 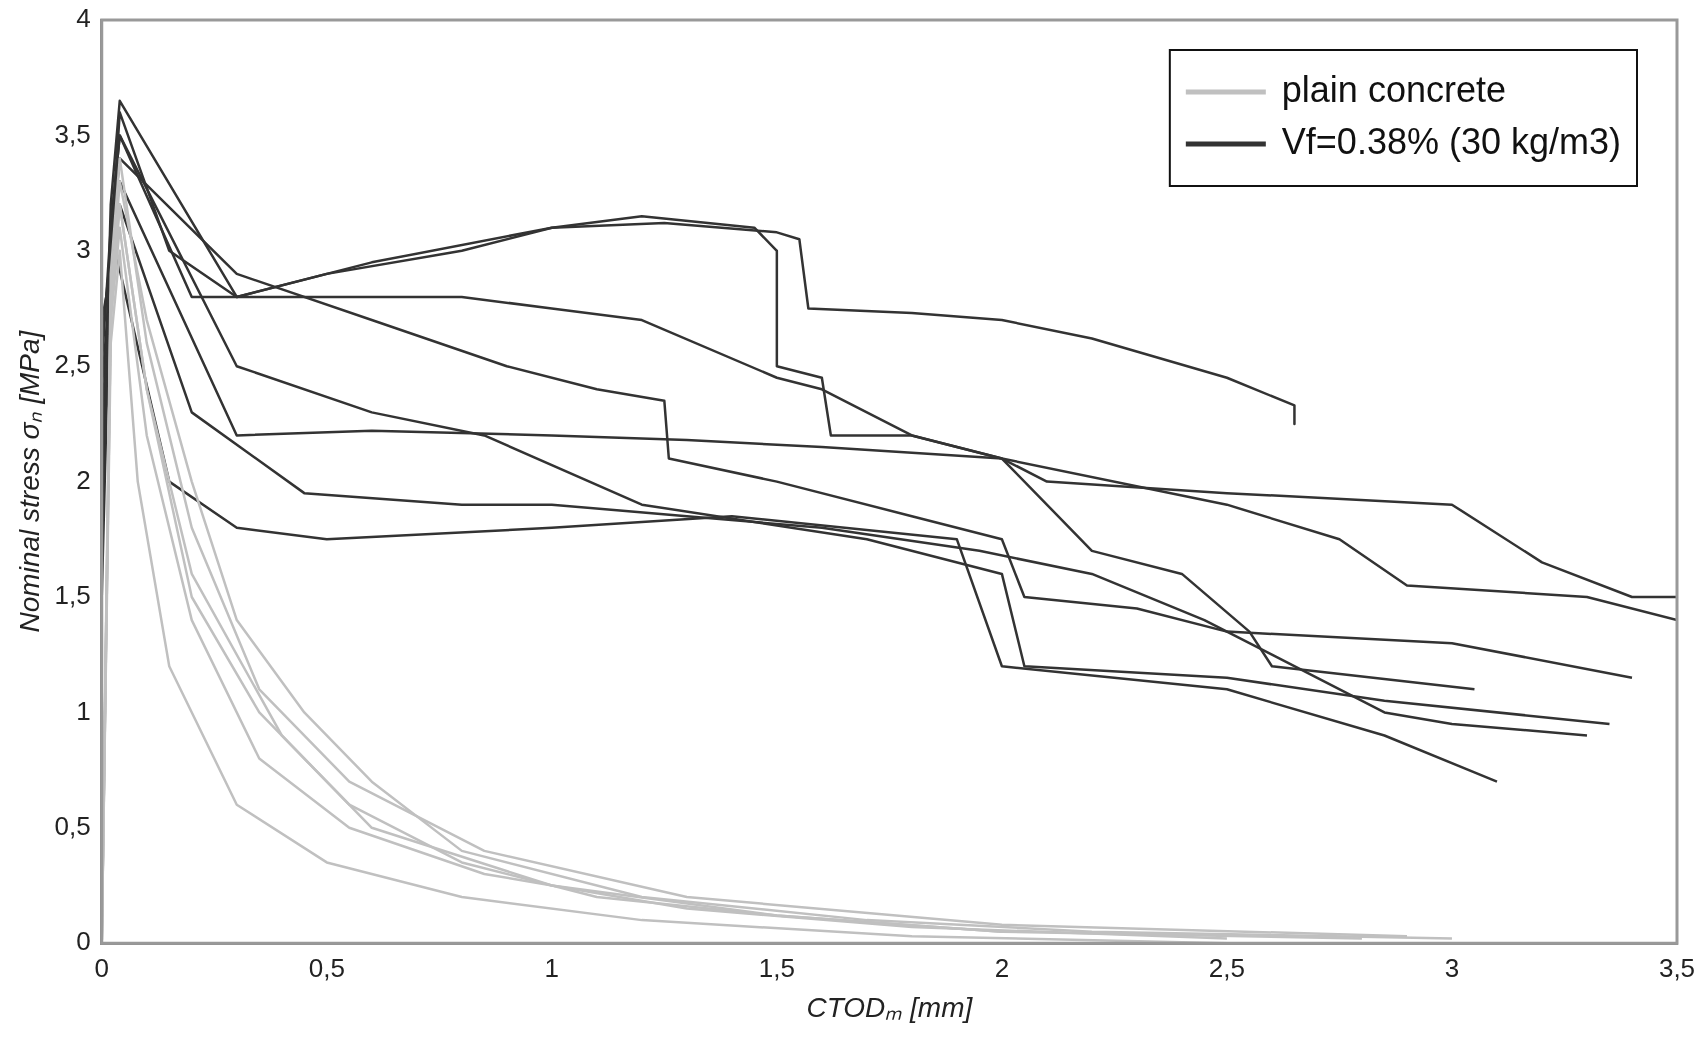 I want to click on y-axis-title: Nominal stress σₙ [MPa], so click(x=29, y=481).